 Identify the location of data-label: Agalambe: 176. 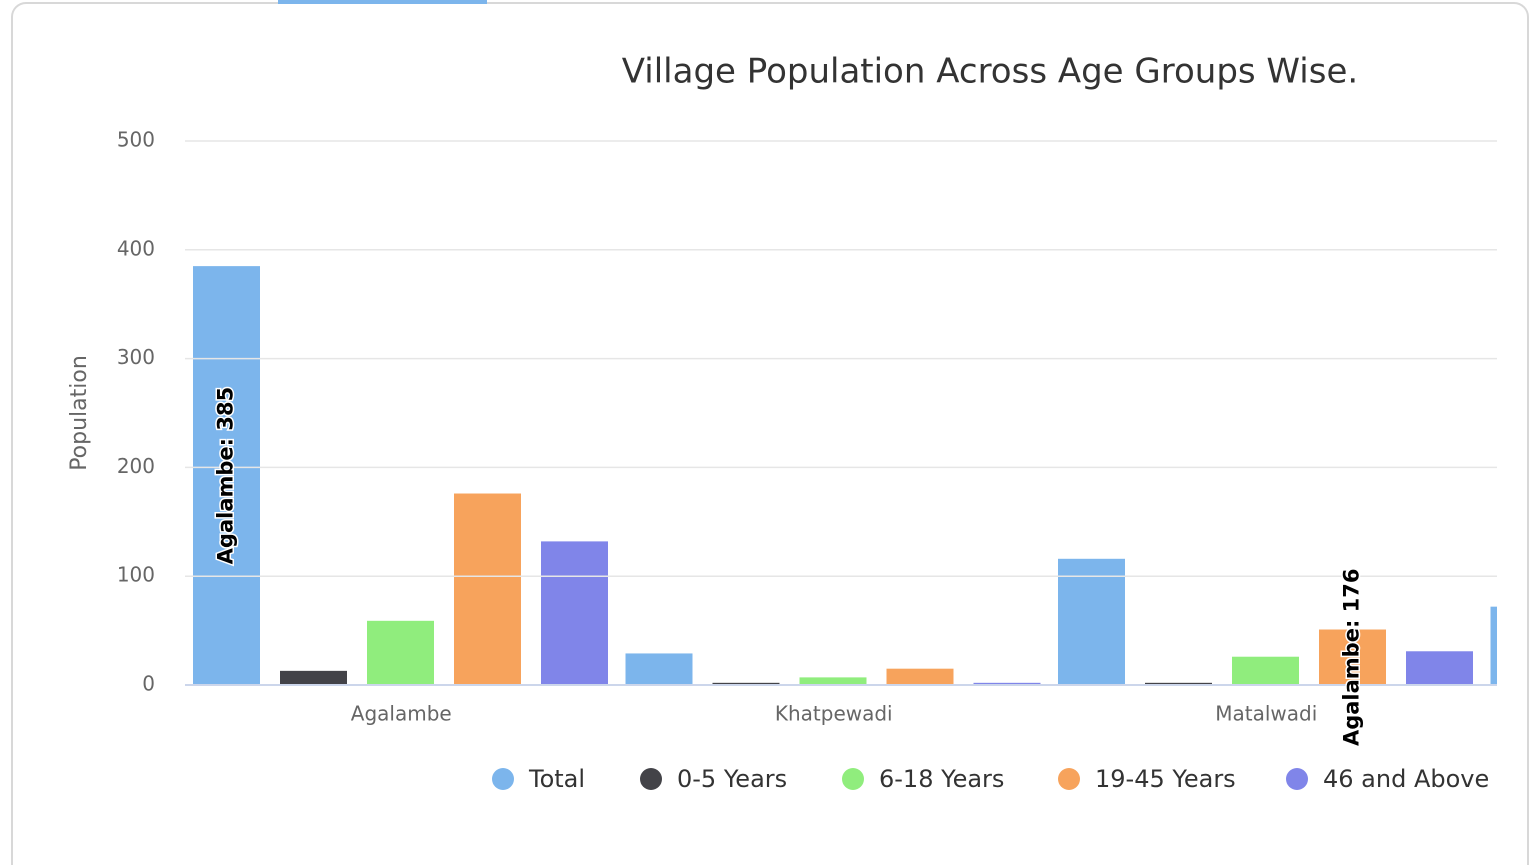
(1352, 657).